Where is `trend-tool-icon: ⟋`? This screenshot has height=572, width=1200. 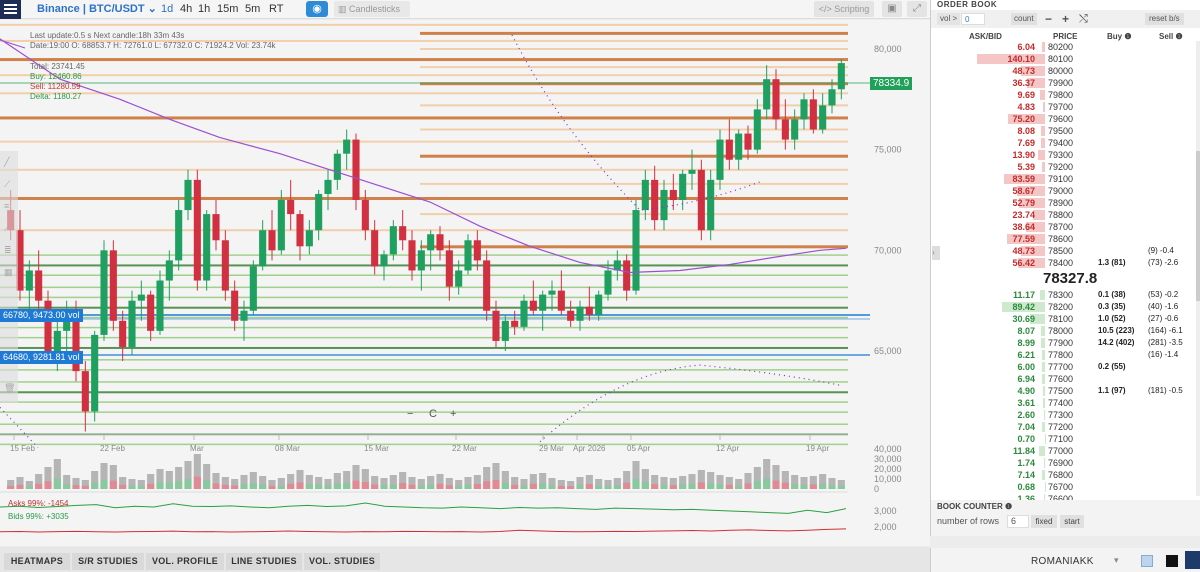 trend-tool-icon: ⟋ is located at coordinates (7, 228).